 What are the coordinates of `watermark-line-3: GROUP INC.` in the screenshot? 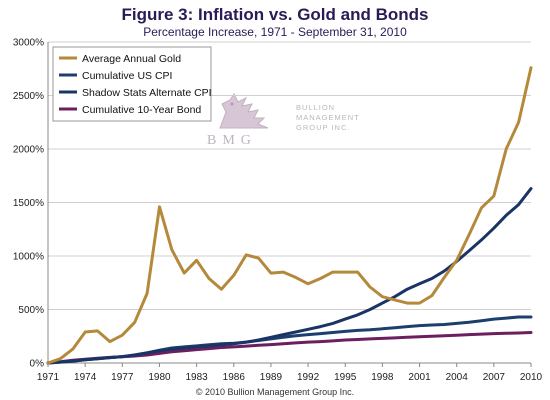 It's located at (323, 127).